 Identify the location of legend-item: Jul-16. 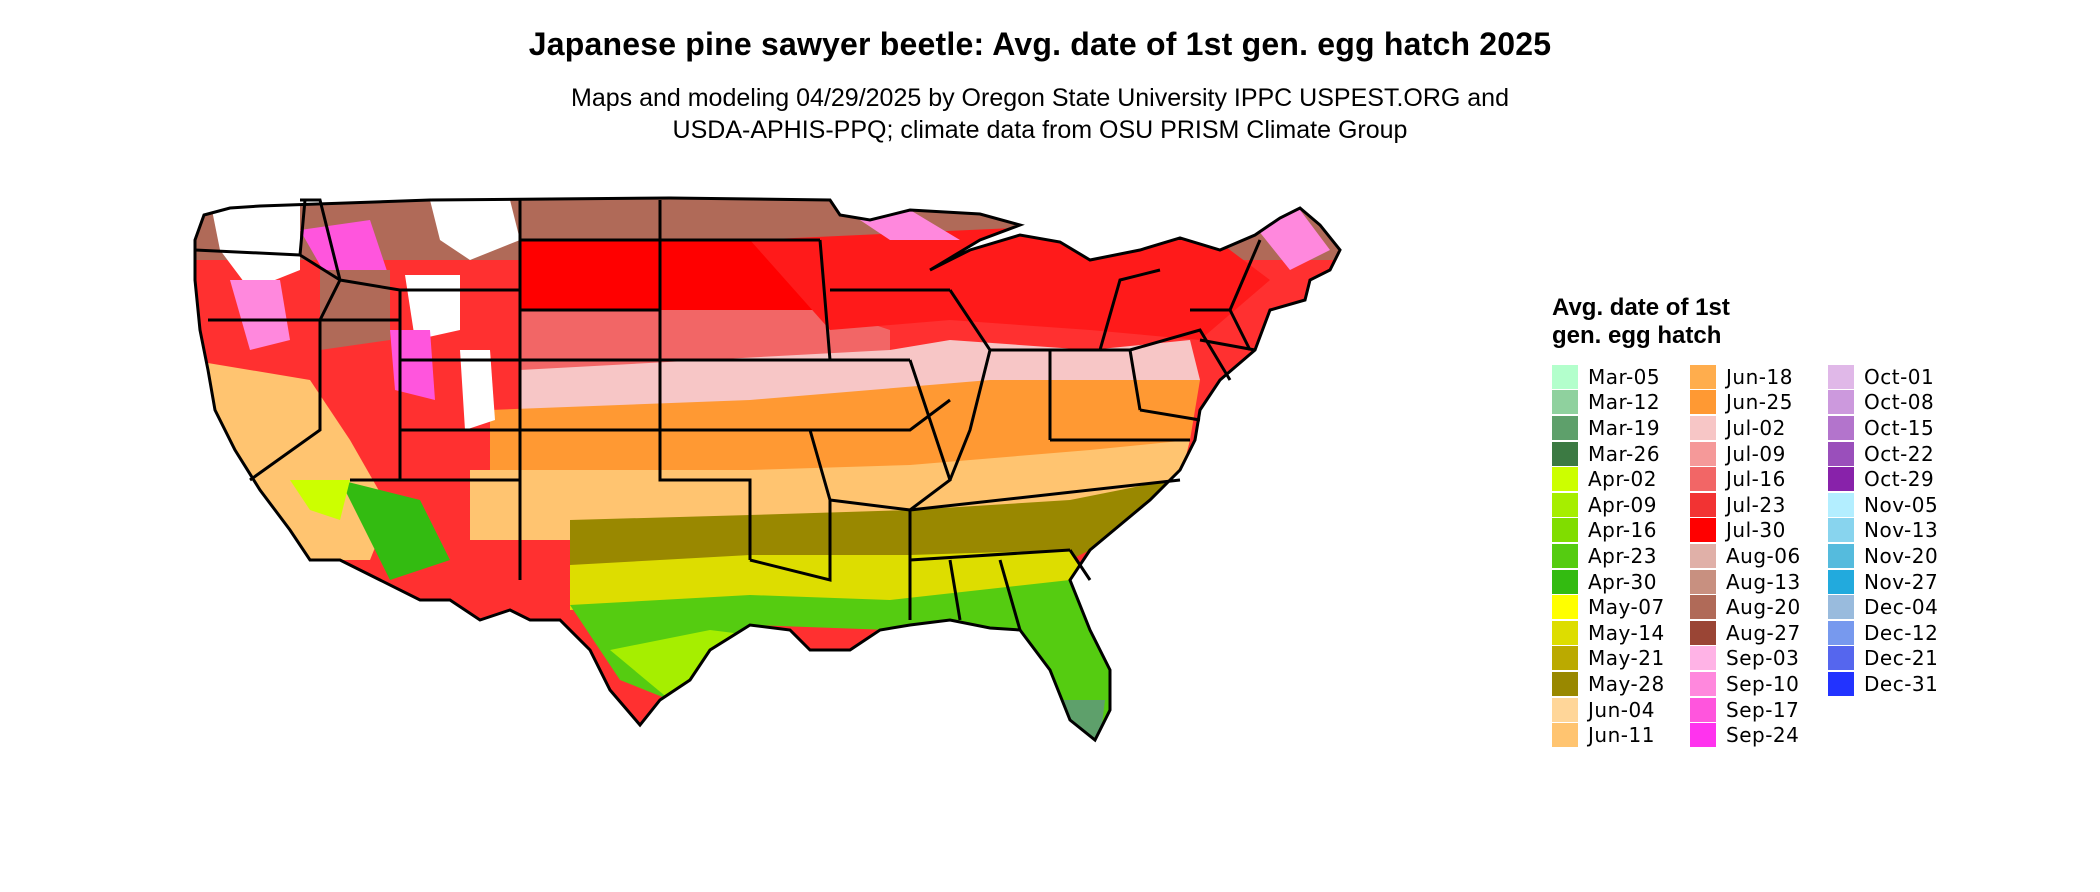
(1755, 479).